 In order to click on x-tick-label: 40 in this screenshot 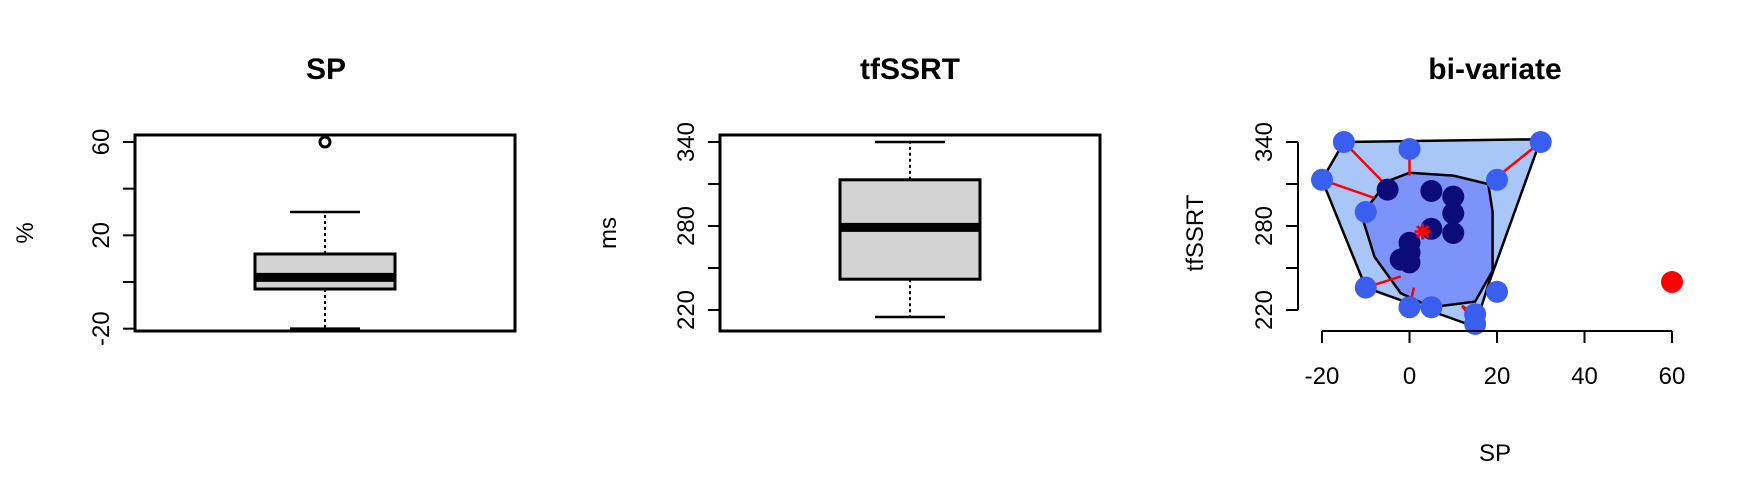, I will do `click(1584, 376)`.